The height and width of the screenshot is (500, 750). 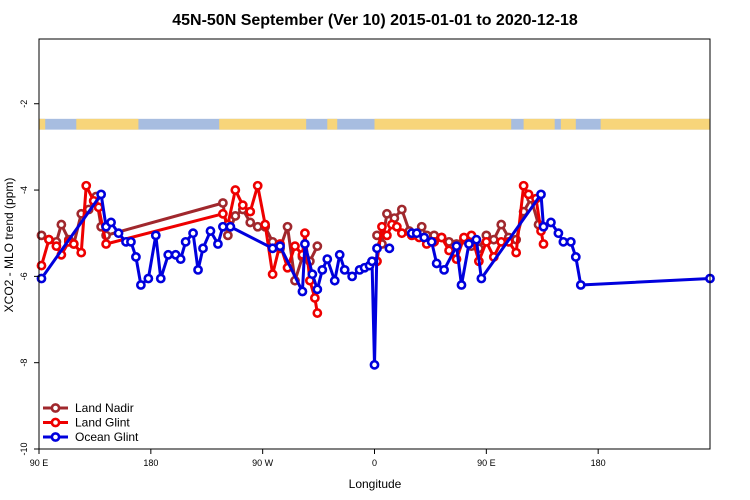 I want to click on x-axis-label: Longitude, so click(x=375, y=484).